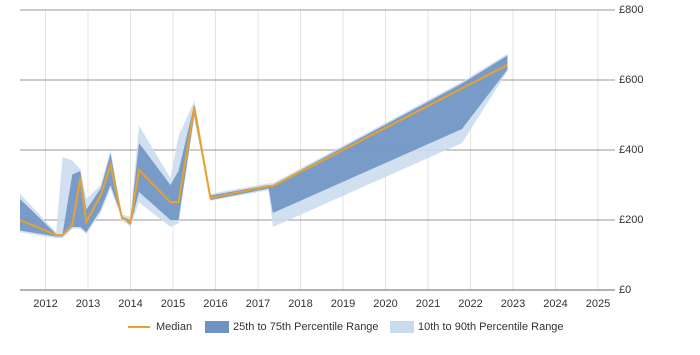 The height and width of the screenshot is (355, 700). Describe the element at coordinates (385, 304) in the screenshot. I see `x-tick-label: 2020` at that location.